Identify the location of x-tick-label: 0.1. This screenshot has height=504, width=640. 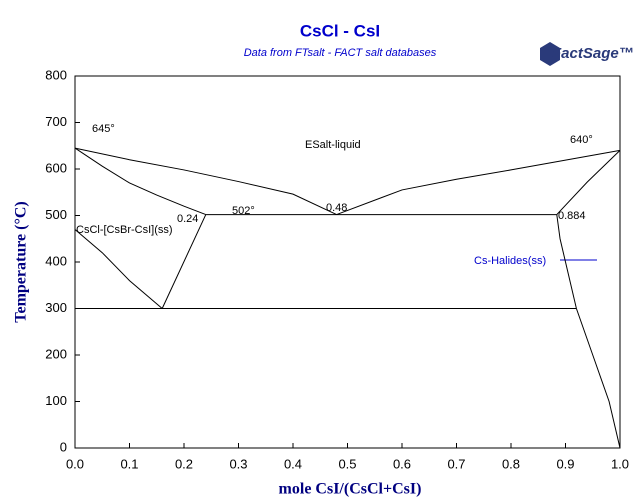
(129, 463).